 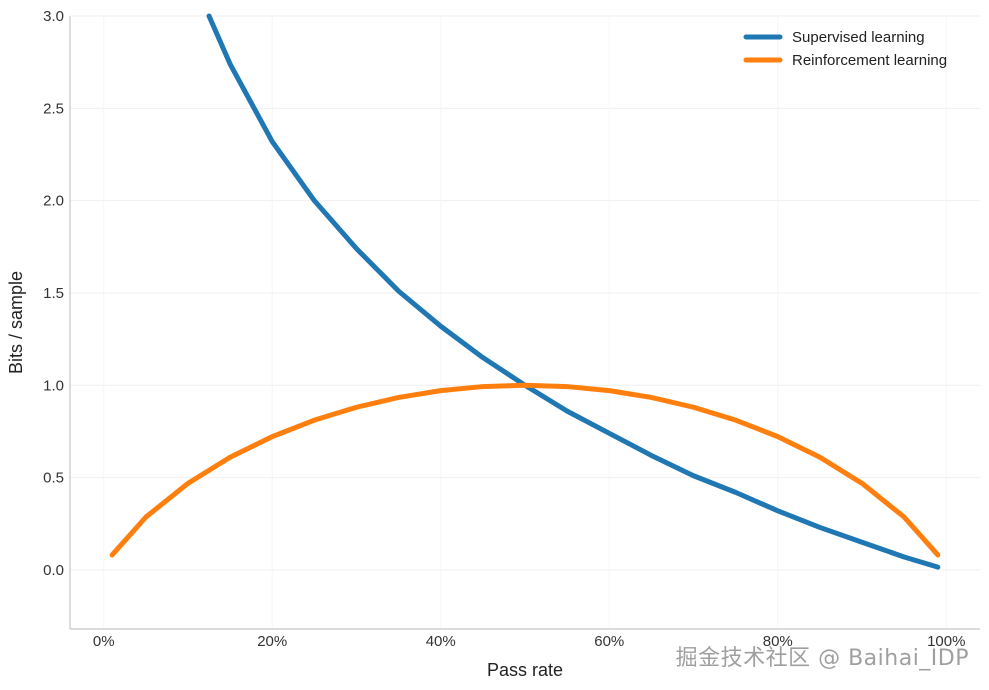 What do you see at coordinates (16, 322) in the screenshot?
I see `y-axis-title: Bits / sample` at bounding box center [16, 322].